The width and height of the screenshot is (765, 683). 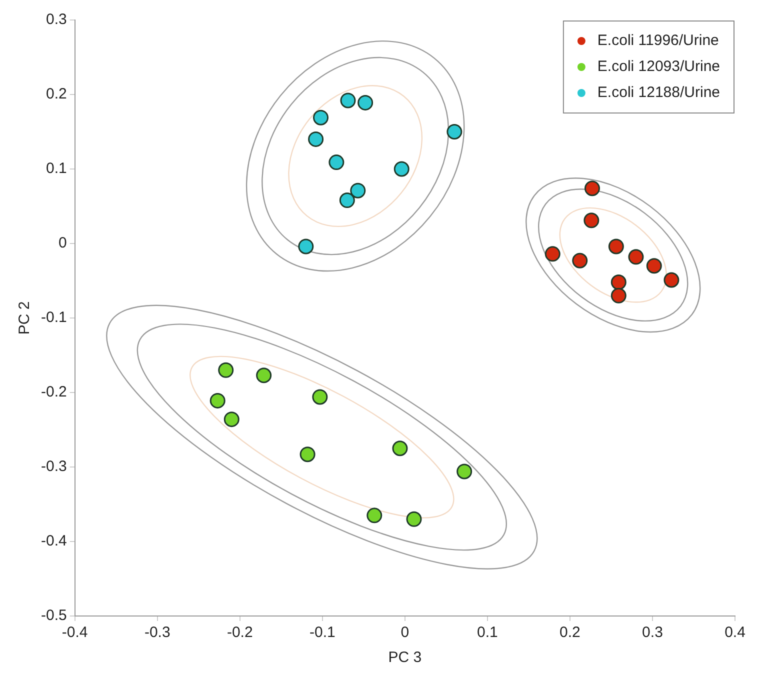 I want to click on y-tick-label: -0.5, so click(x=53, y=615).